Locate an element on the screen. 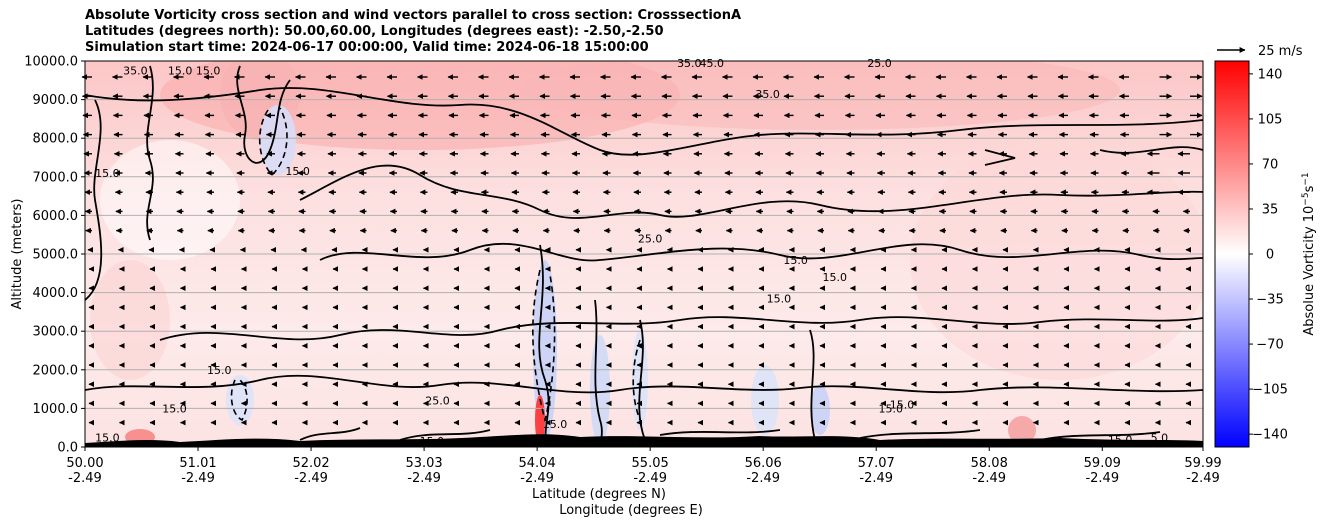  terrain is located at coordinates (644, 440).